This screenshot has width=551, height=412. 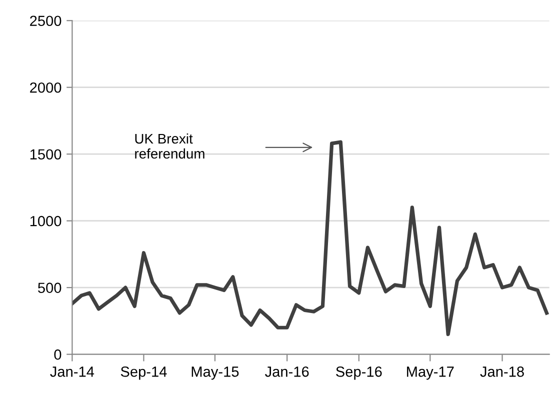 I want to click on y-tick-label: 2000, so click(x=46, y=87).